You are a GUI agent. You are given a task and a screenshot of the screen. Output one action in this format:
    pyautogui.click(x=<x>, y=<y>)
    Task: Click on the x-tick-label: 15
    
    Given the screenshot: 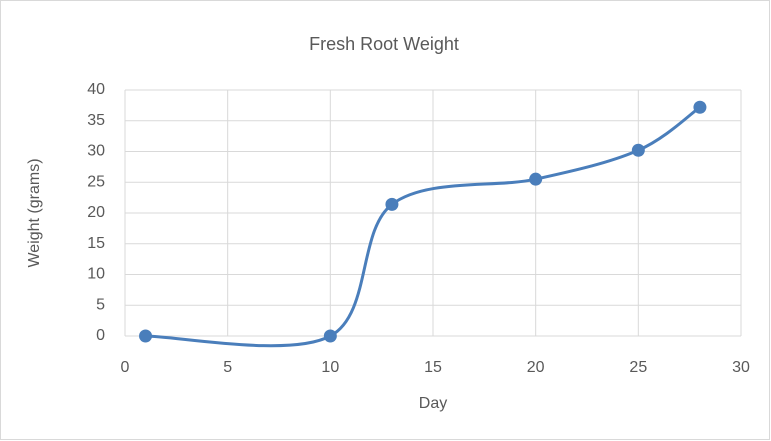 What is the action you would take?
    pyautogui.click(x=433, y=367)
    